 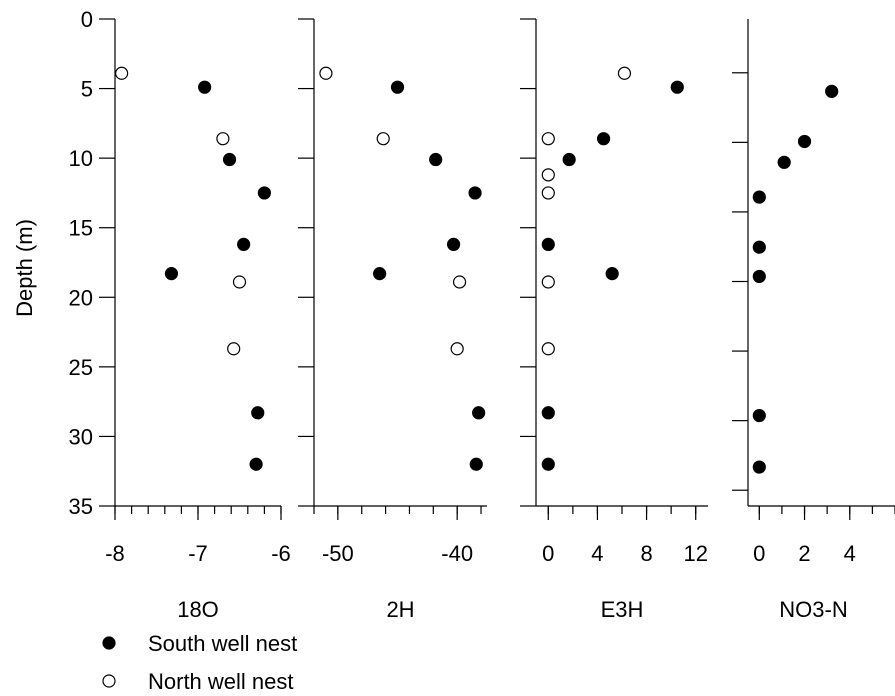 I want to click on legend-item-north: North well nest, so click(x=198, y=681).